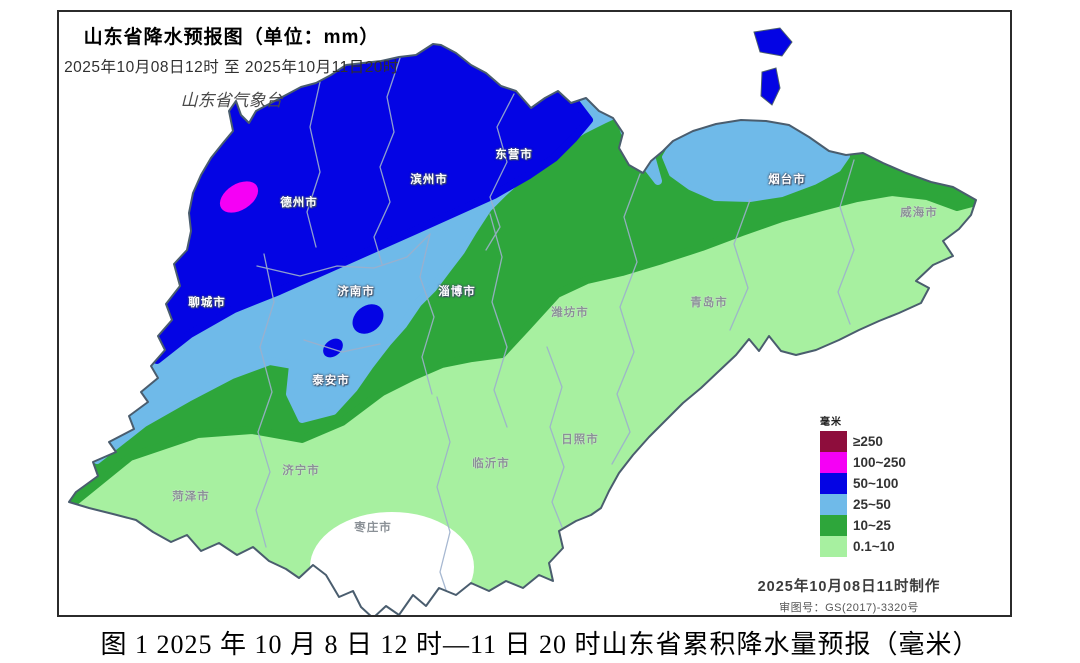  I want to click on city-label-dezhou: 德州市, so click(299, 203).